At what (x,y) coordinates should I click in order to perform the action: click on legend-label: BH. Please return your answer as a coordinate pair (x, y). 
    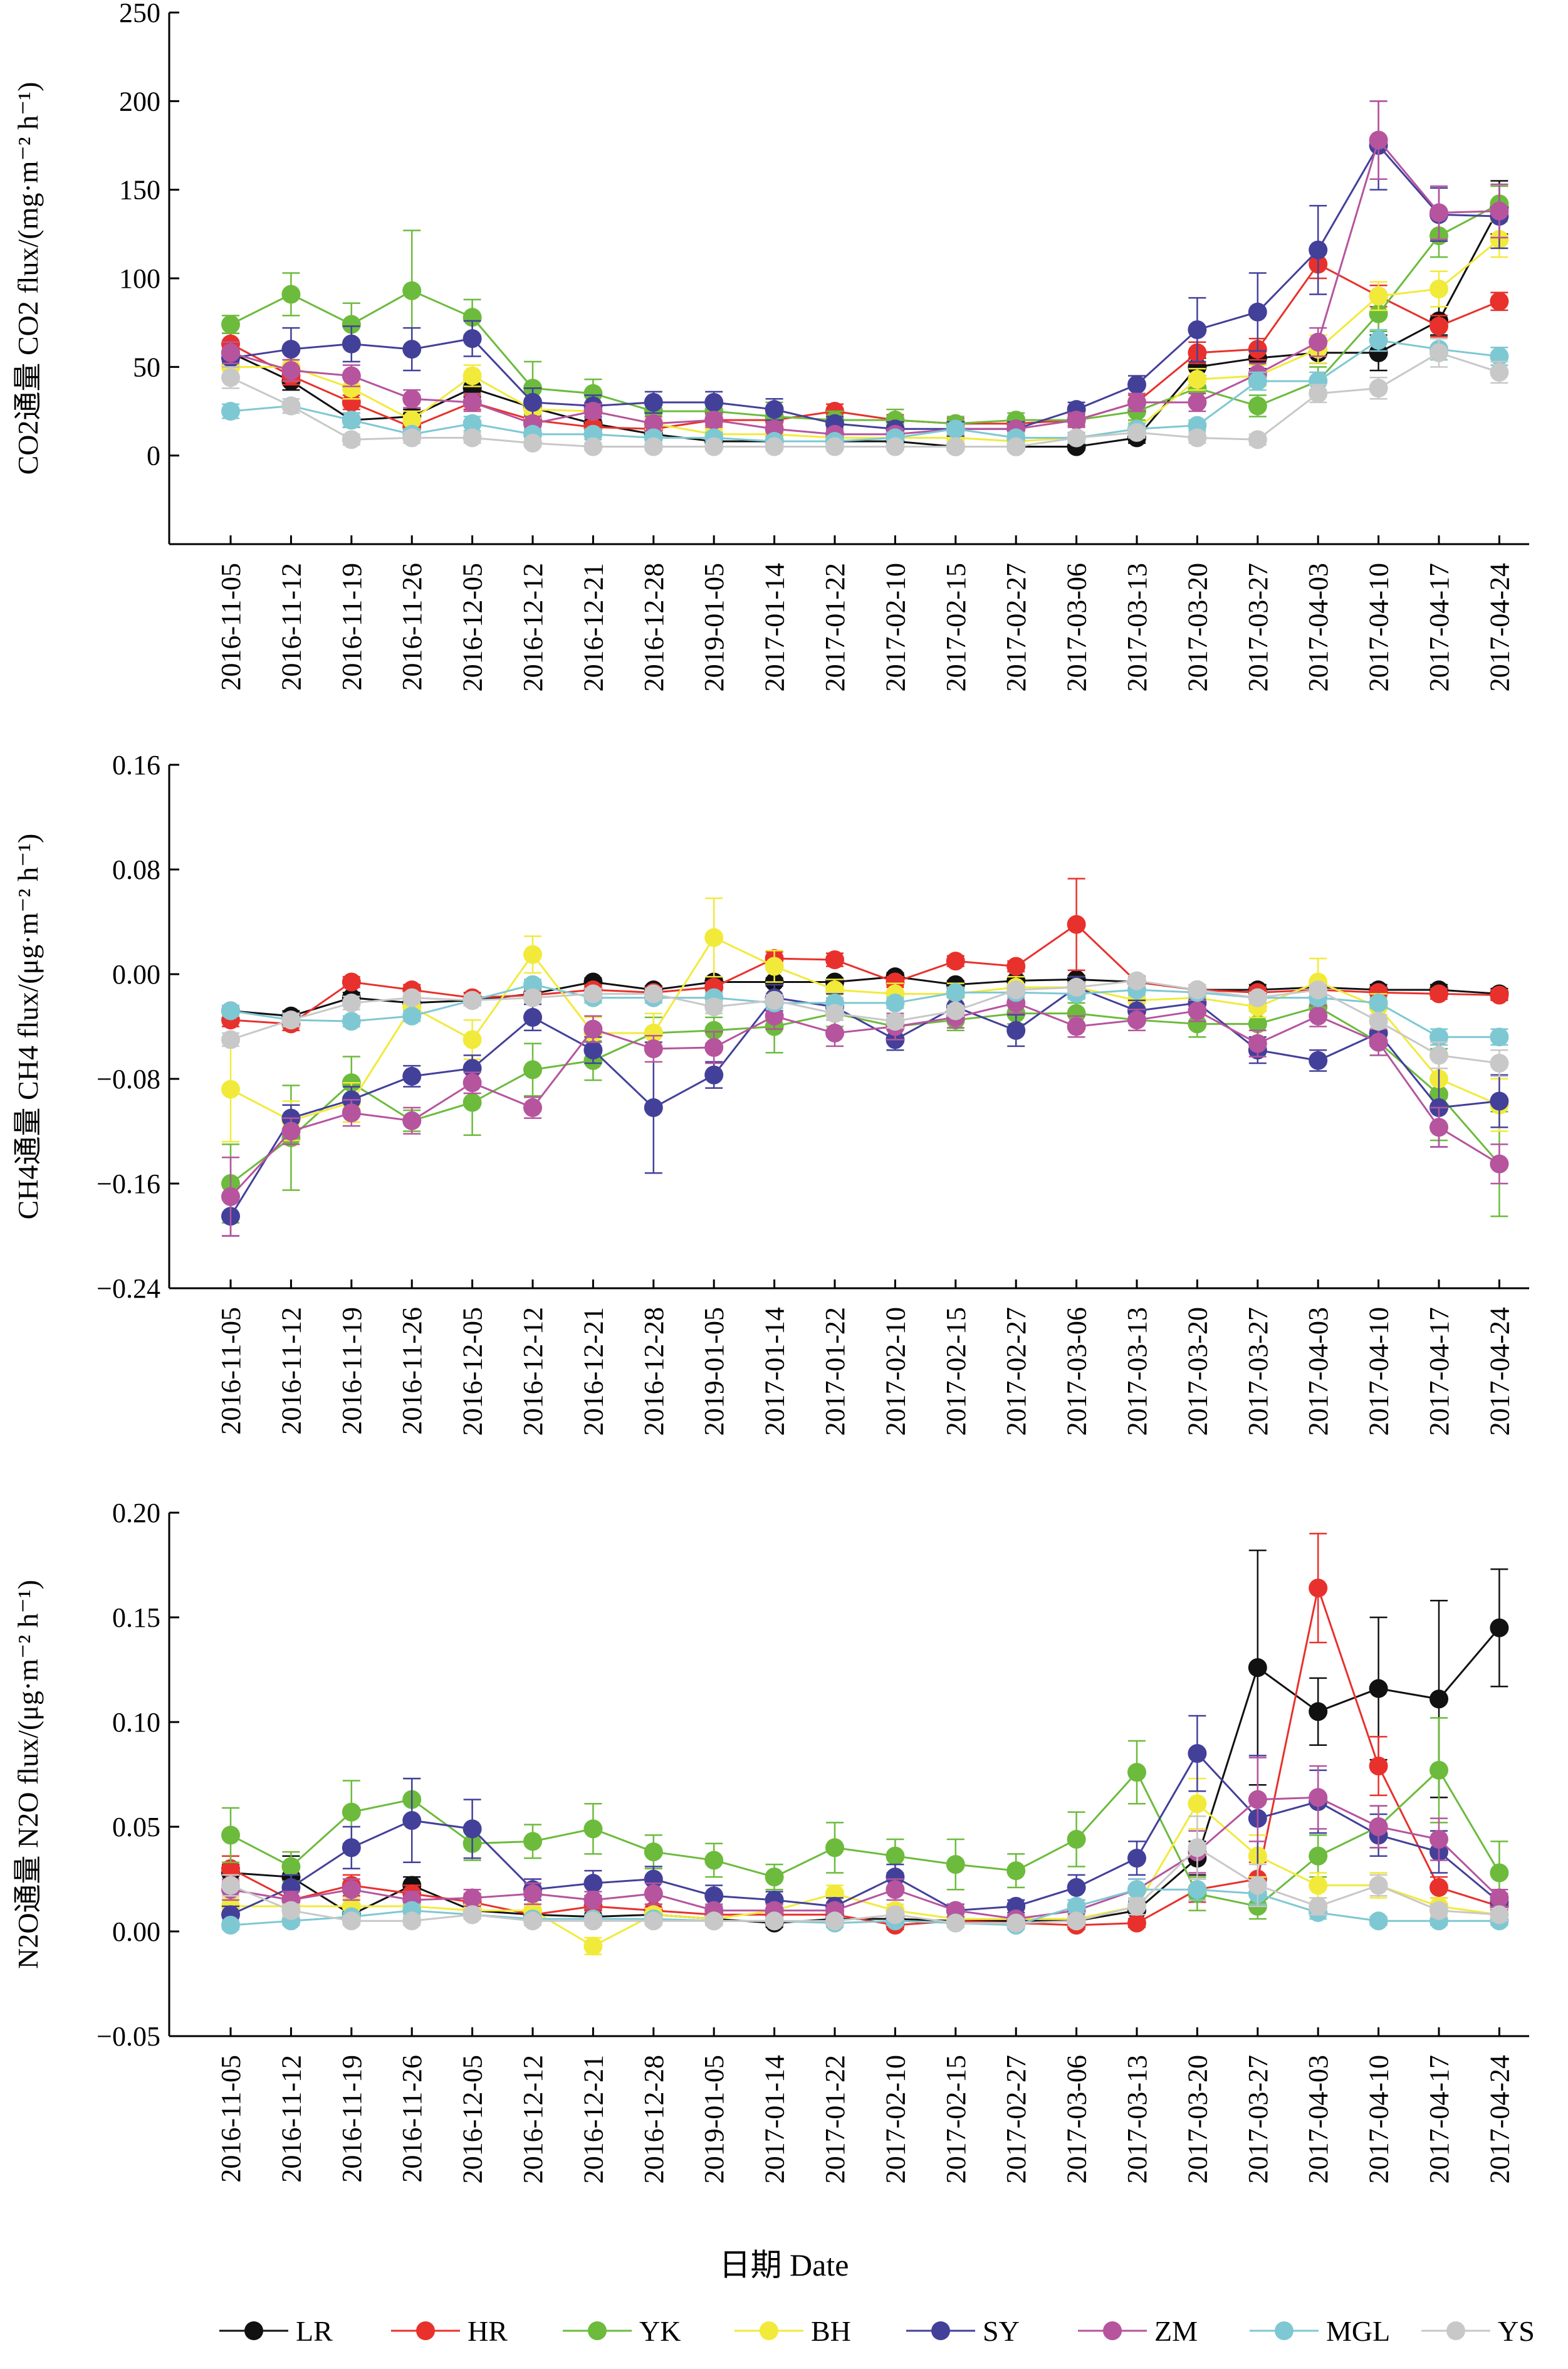
    Looking at the image, I should click on (831, 2331).